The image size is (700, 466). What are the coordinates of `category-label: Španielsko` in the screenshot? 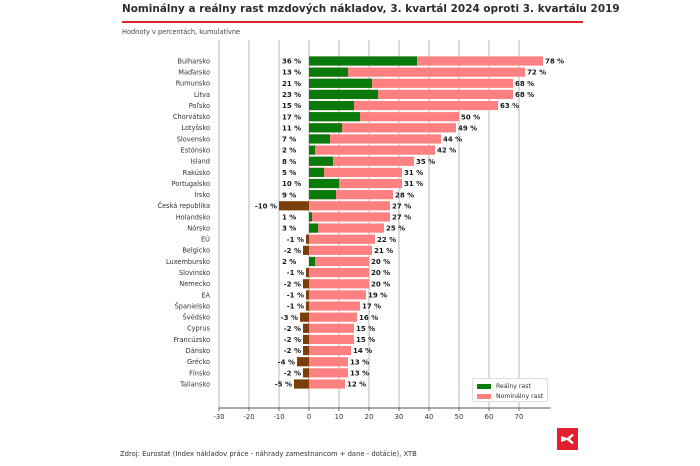 It's located at (192, 305).